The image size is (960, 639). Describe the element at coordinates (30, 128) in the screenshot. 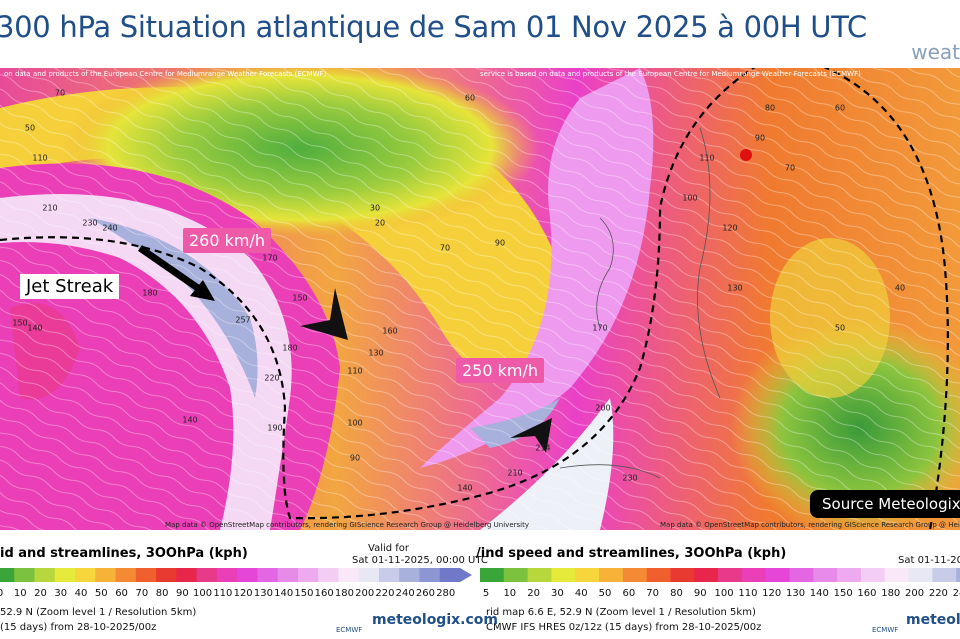

I see `contour-label: 50` at that location.